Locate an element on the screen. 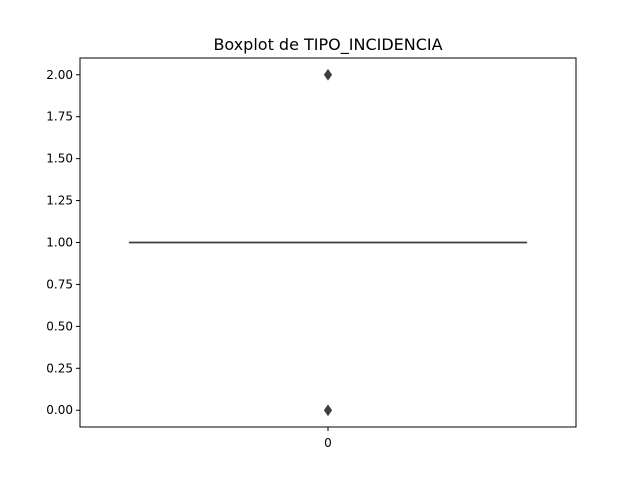 The width and height of the screenshot is (640, 480). y-tick-label: 1.75 is located at coordinates (59, 117).